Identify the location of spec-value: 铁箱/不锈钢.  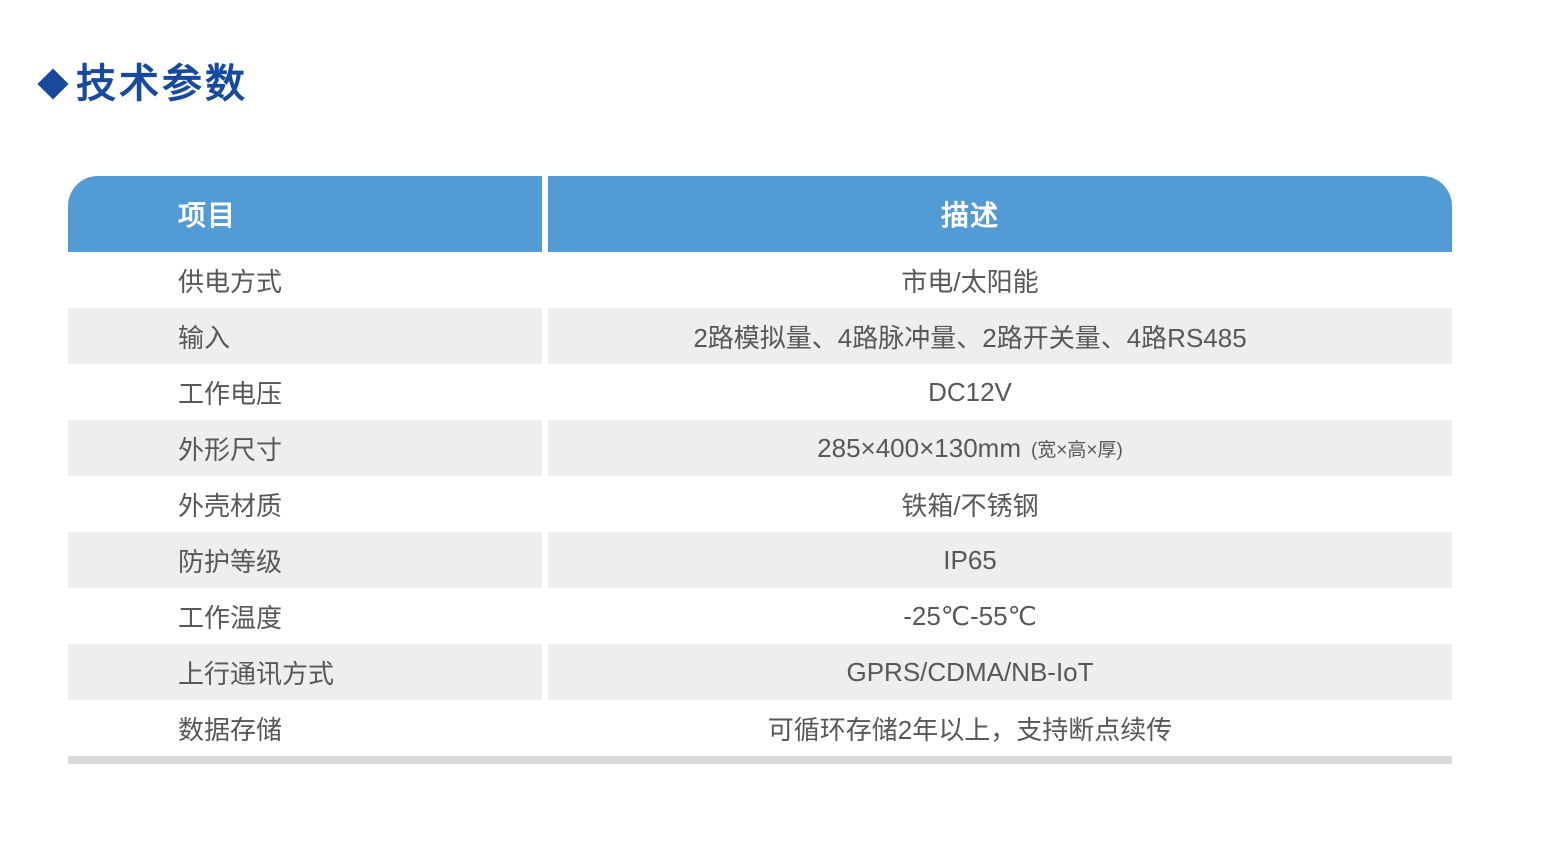
(1000, 504).